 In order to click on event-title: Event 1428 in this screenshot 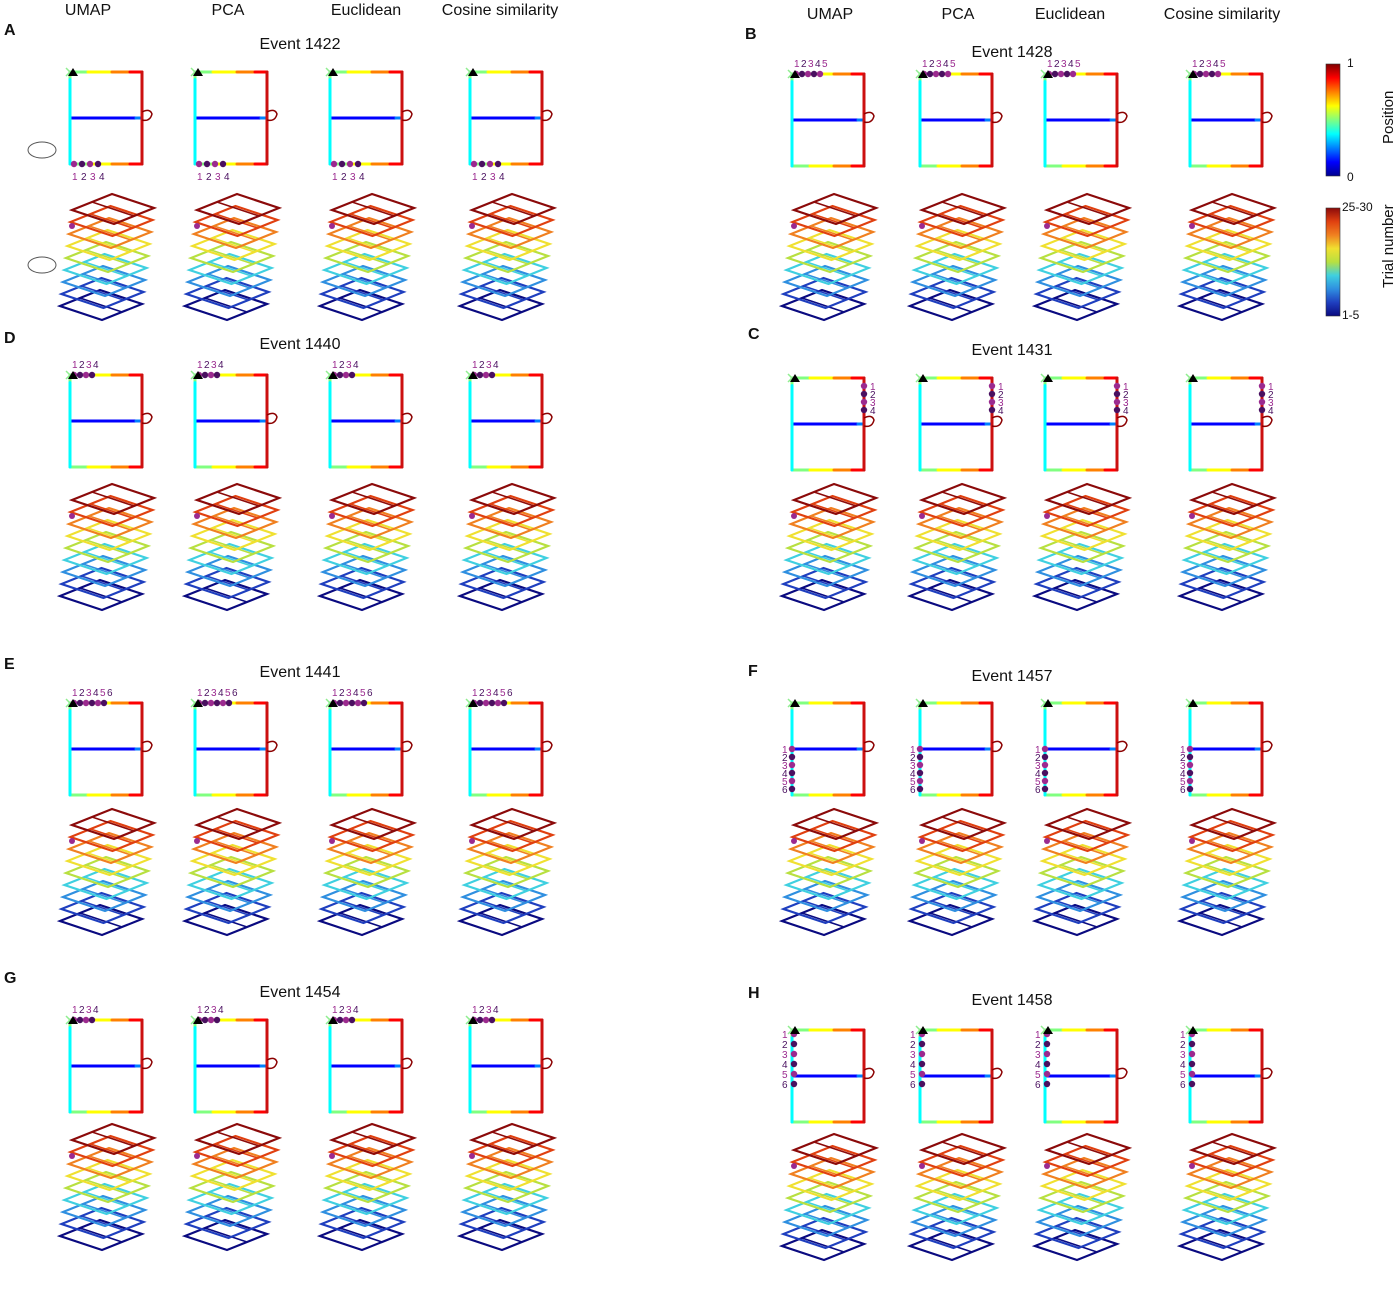, I will do `click(1012, 52)`.